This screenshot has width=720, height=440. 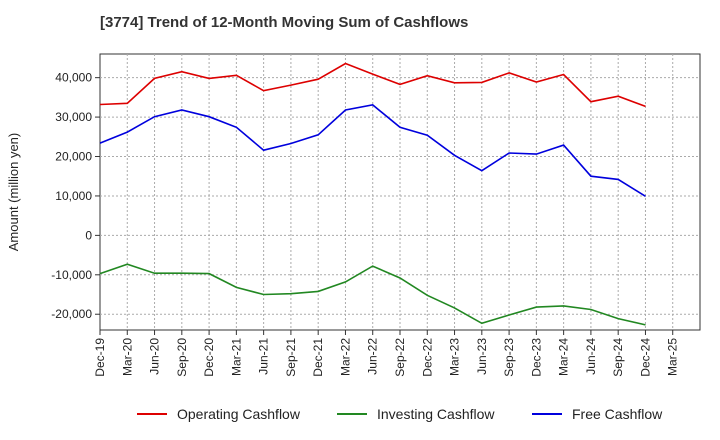 What do you see at coordinates (509, 357) in the screenshot?
I see `x-tick-label: Sep-23` at bounding box center [509, 357].